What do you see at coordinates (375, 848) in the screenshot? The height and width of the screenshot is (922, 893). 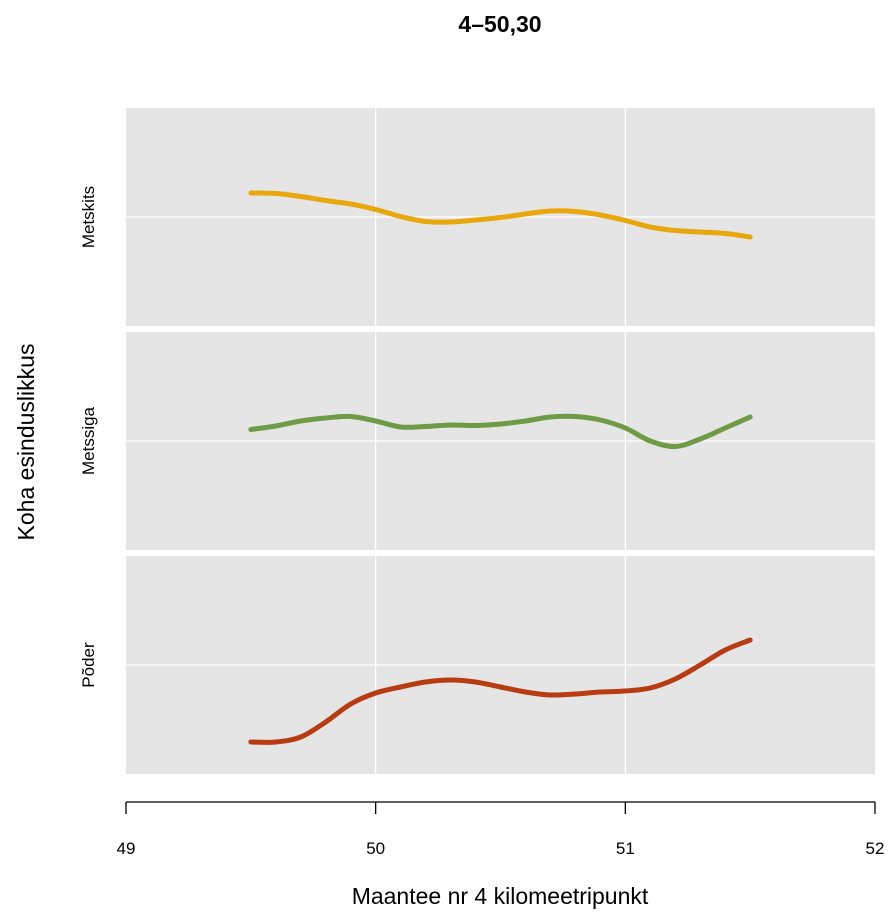 I see `x-tick-label: 50` at bounding box center [375, 848].